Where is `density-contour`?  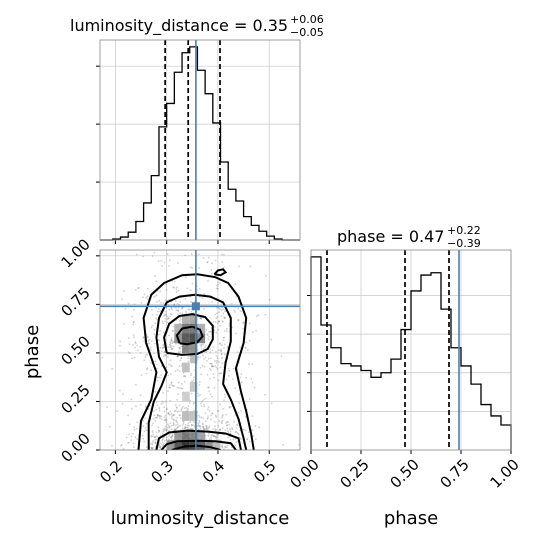 density-contour is located at coordinates (196, 447).